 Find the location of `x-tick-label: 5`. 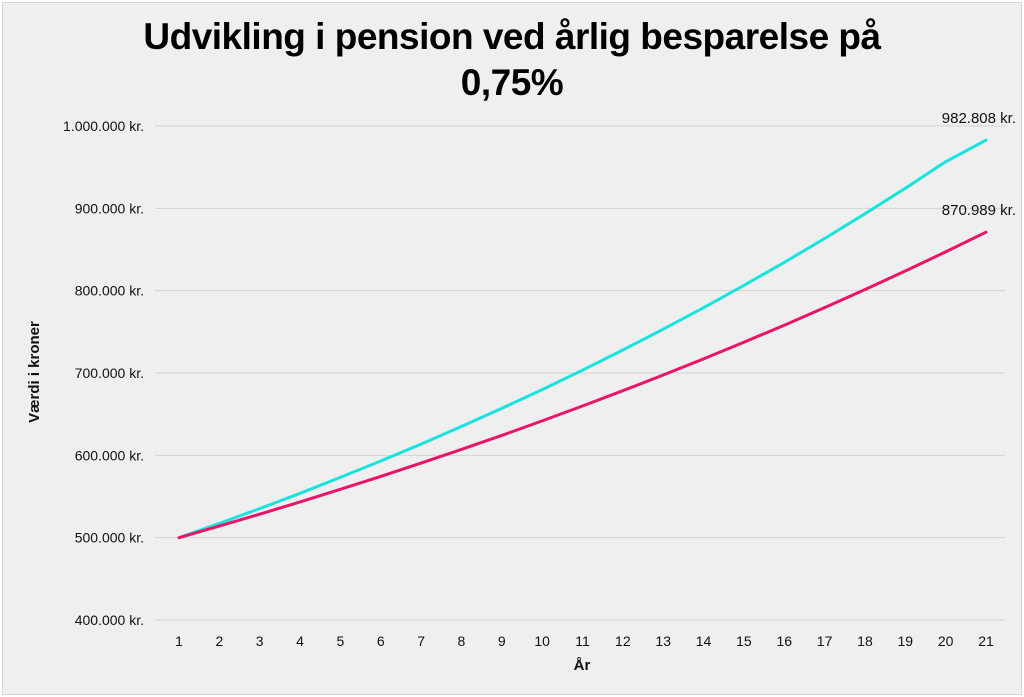

x-tick-label: 5 is located at coordinates (341, 641).